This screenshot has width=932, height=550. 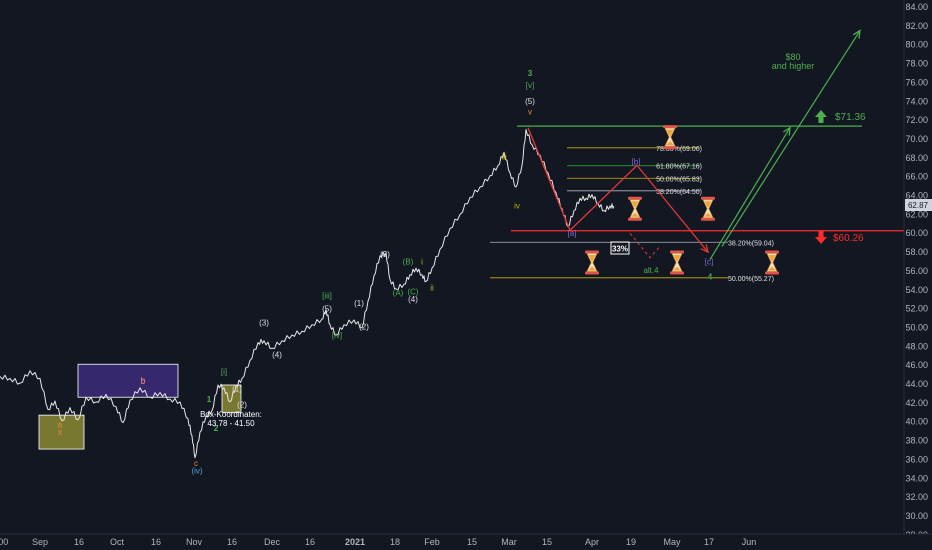 What do you see at coordinates (710, 276) in the screenshot?
I see `wave-label: 4` at bounding box center [710, 276].